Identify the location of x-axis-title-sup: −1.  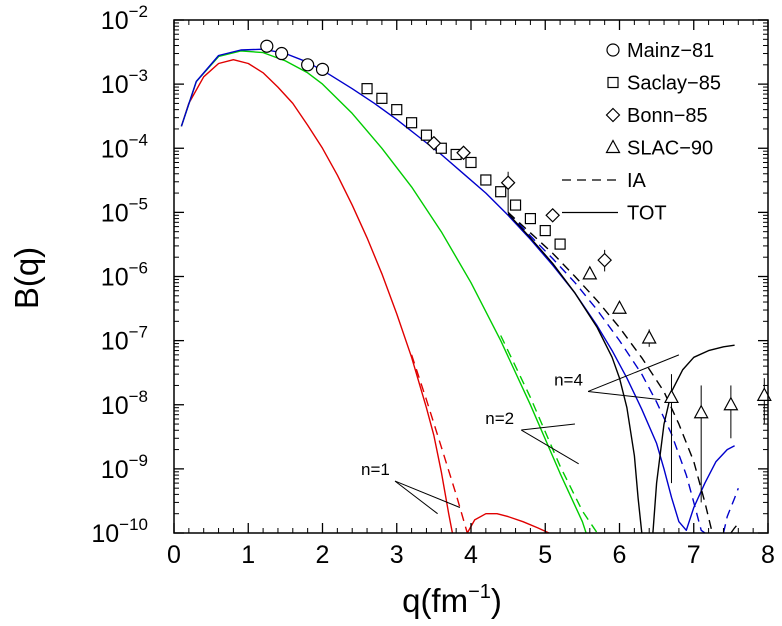
(479, 592).